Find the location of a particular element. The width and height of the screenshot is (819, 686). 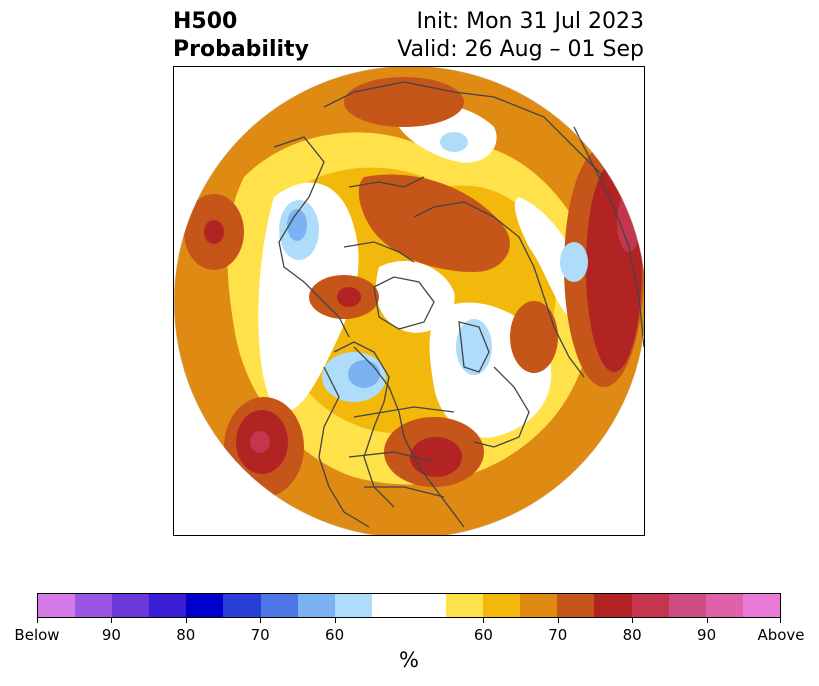

colorbar-tick-label: Above is located at coordinates (781, 635).